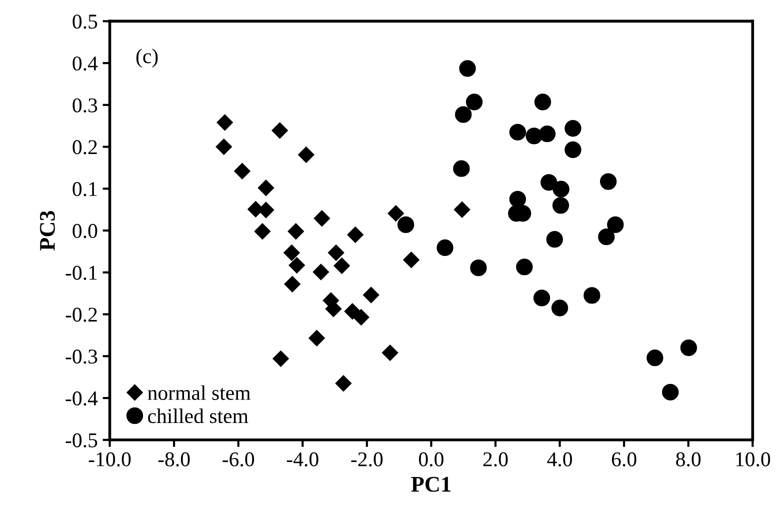 The image size is (784, 530). Describe the element at coordinates (495, 459) in the screenshot. I see `x-tick-label: 2.0` at that location.